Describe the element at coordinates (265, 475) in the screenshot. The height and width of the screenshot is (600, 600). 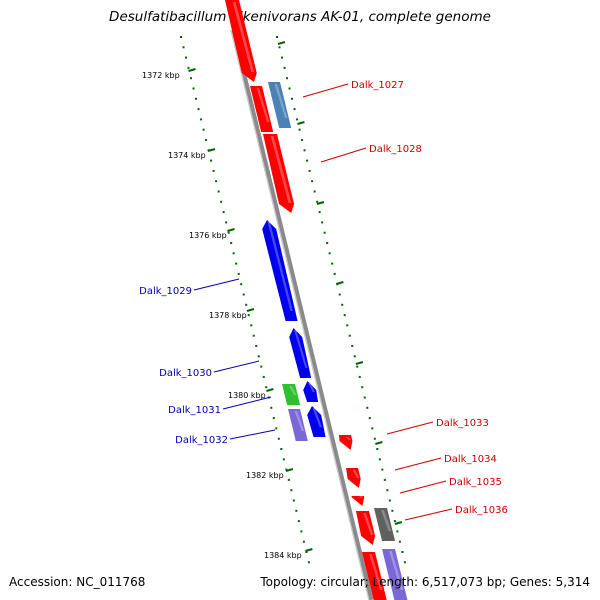
I see `scale-tick-label: 1382 kbp` at that location.